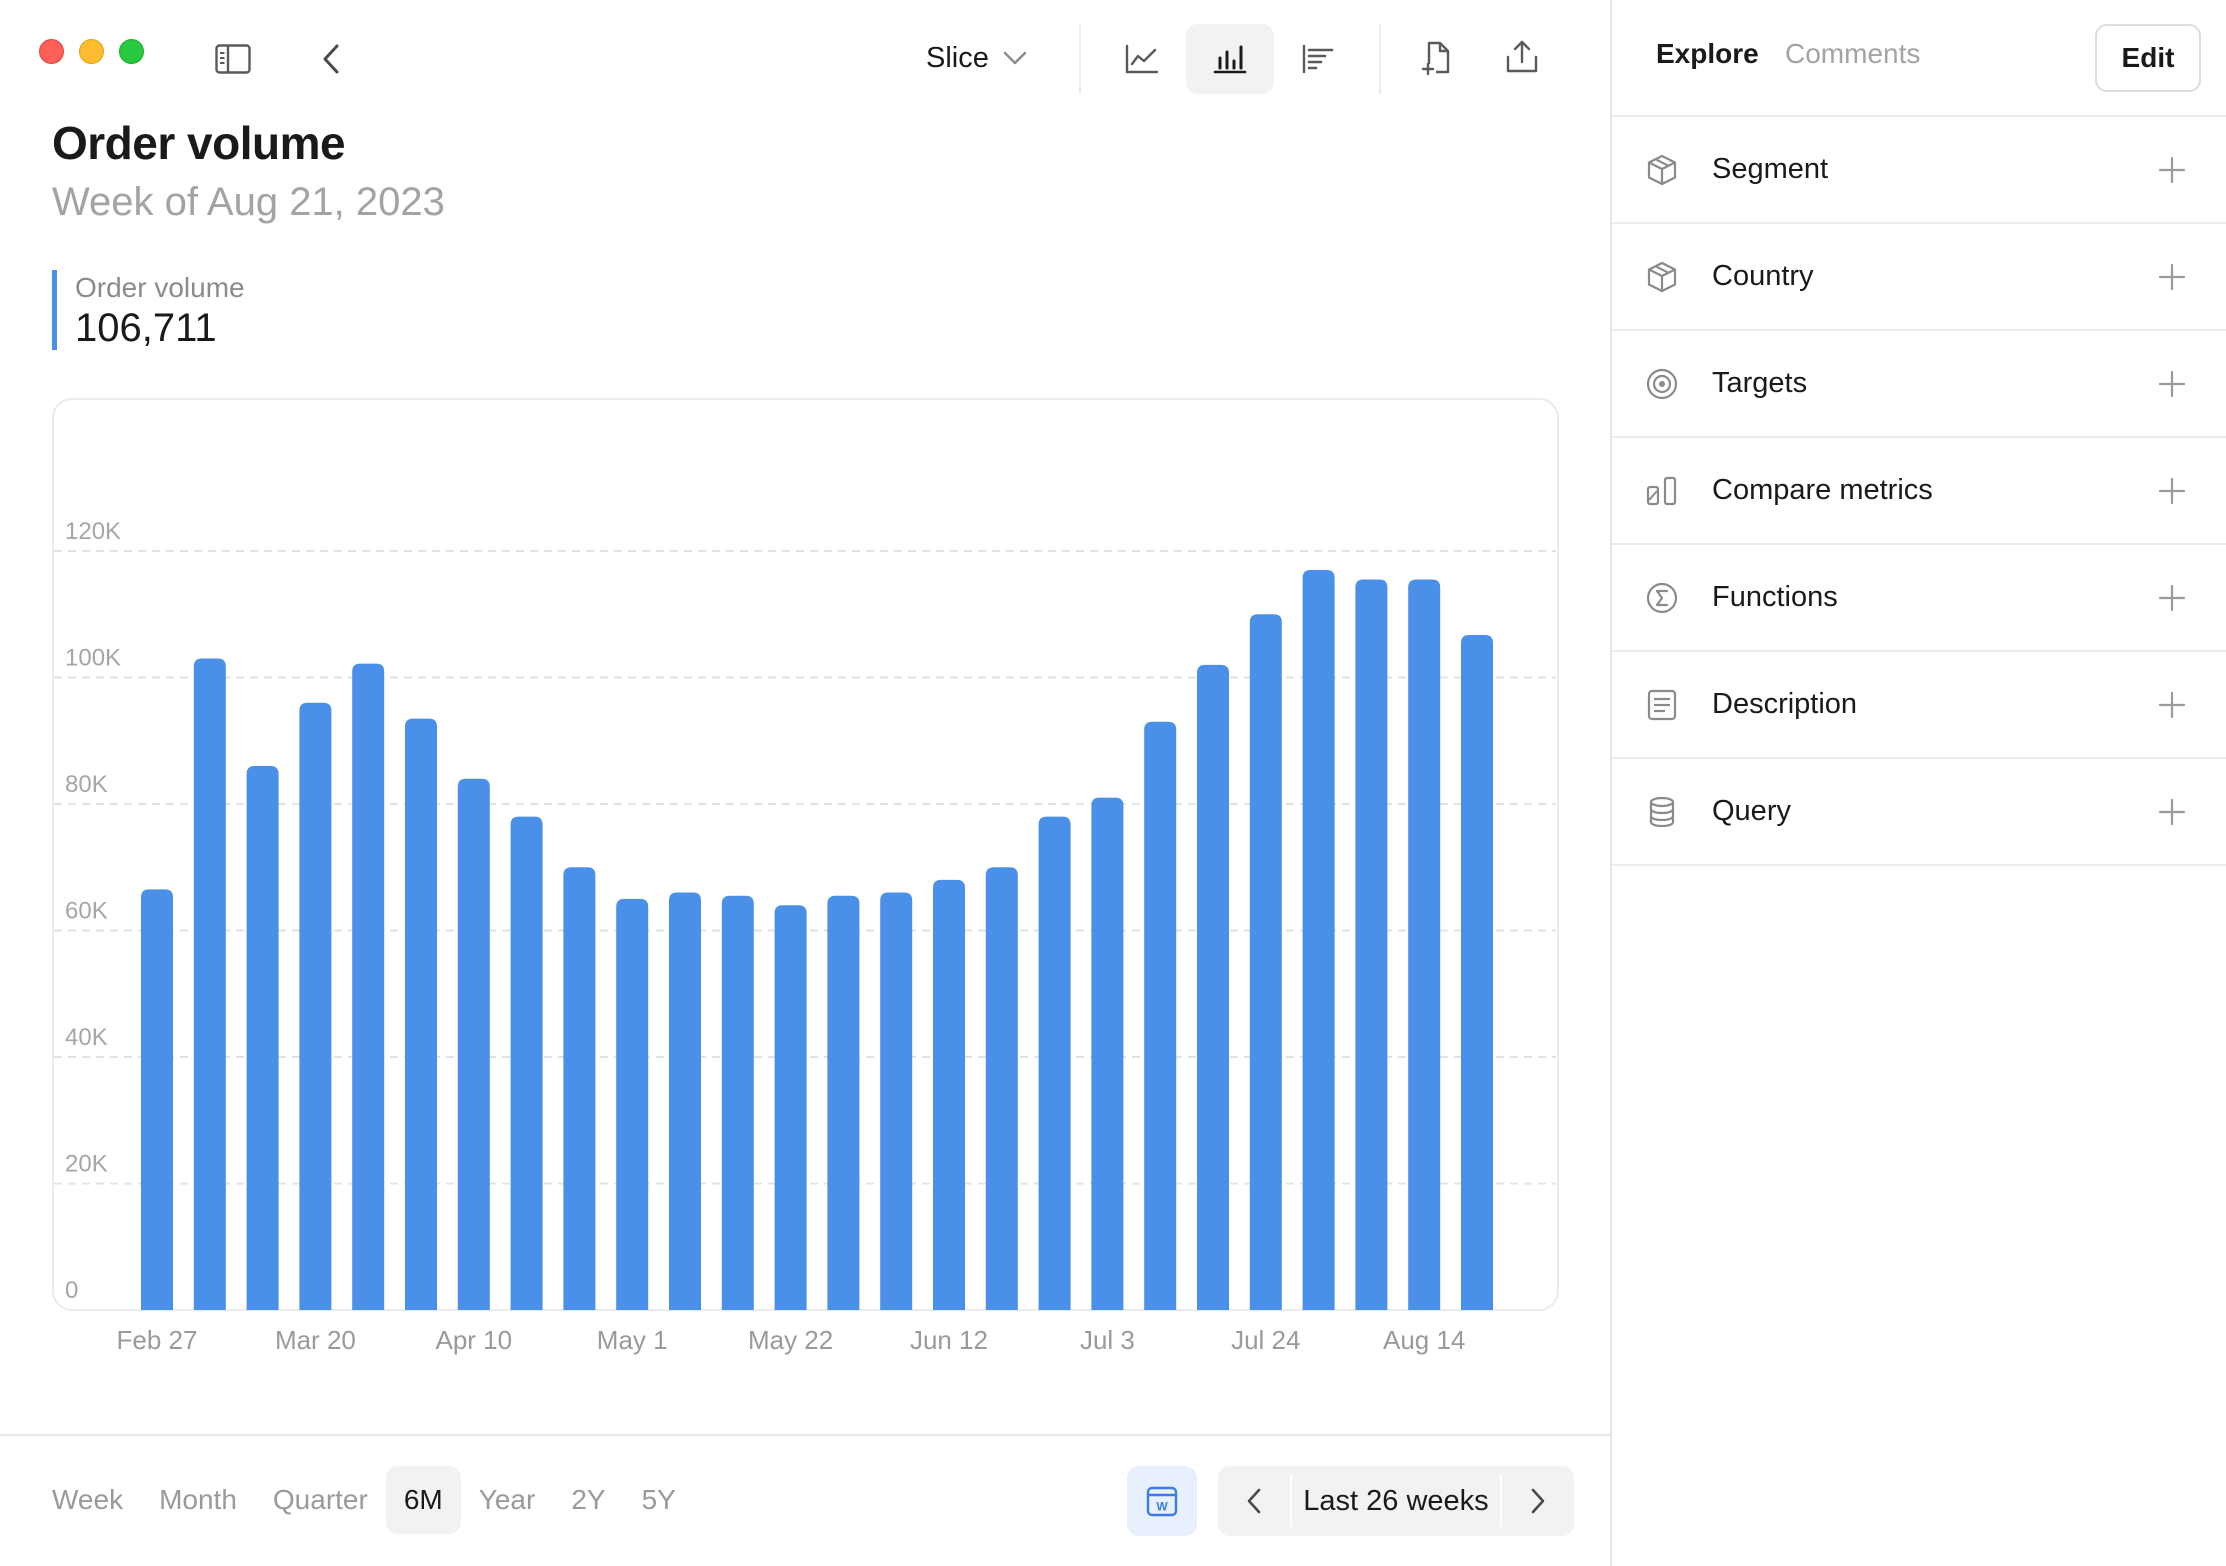 The width and height of the screenshot is (2226, 1566). What do you see at coordinates (507, 1500) in the screenshot?
I see `range-option-year: Year` at bounding box center [507, 1500].